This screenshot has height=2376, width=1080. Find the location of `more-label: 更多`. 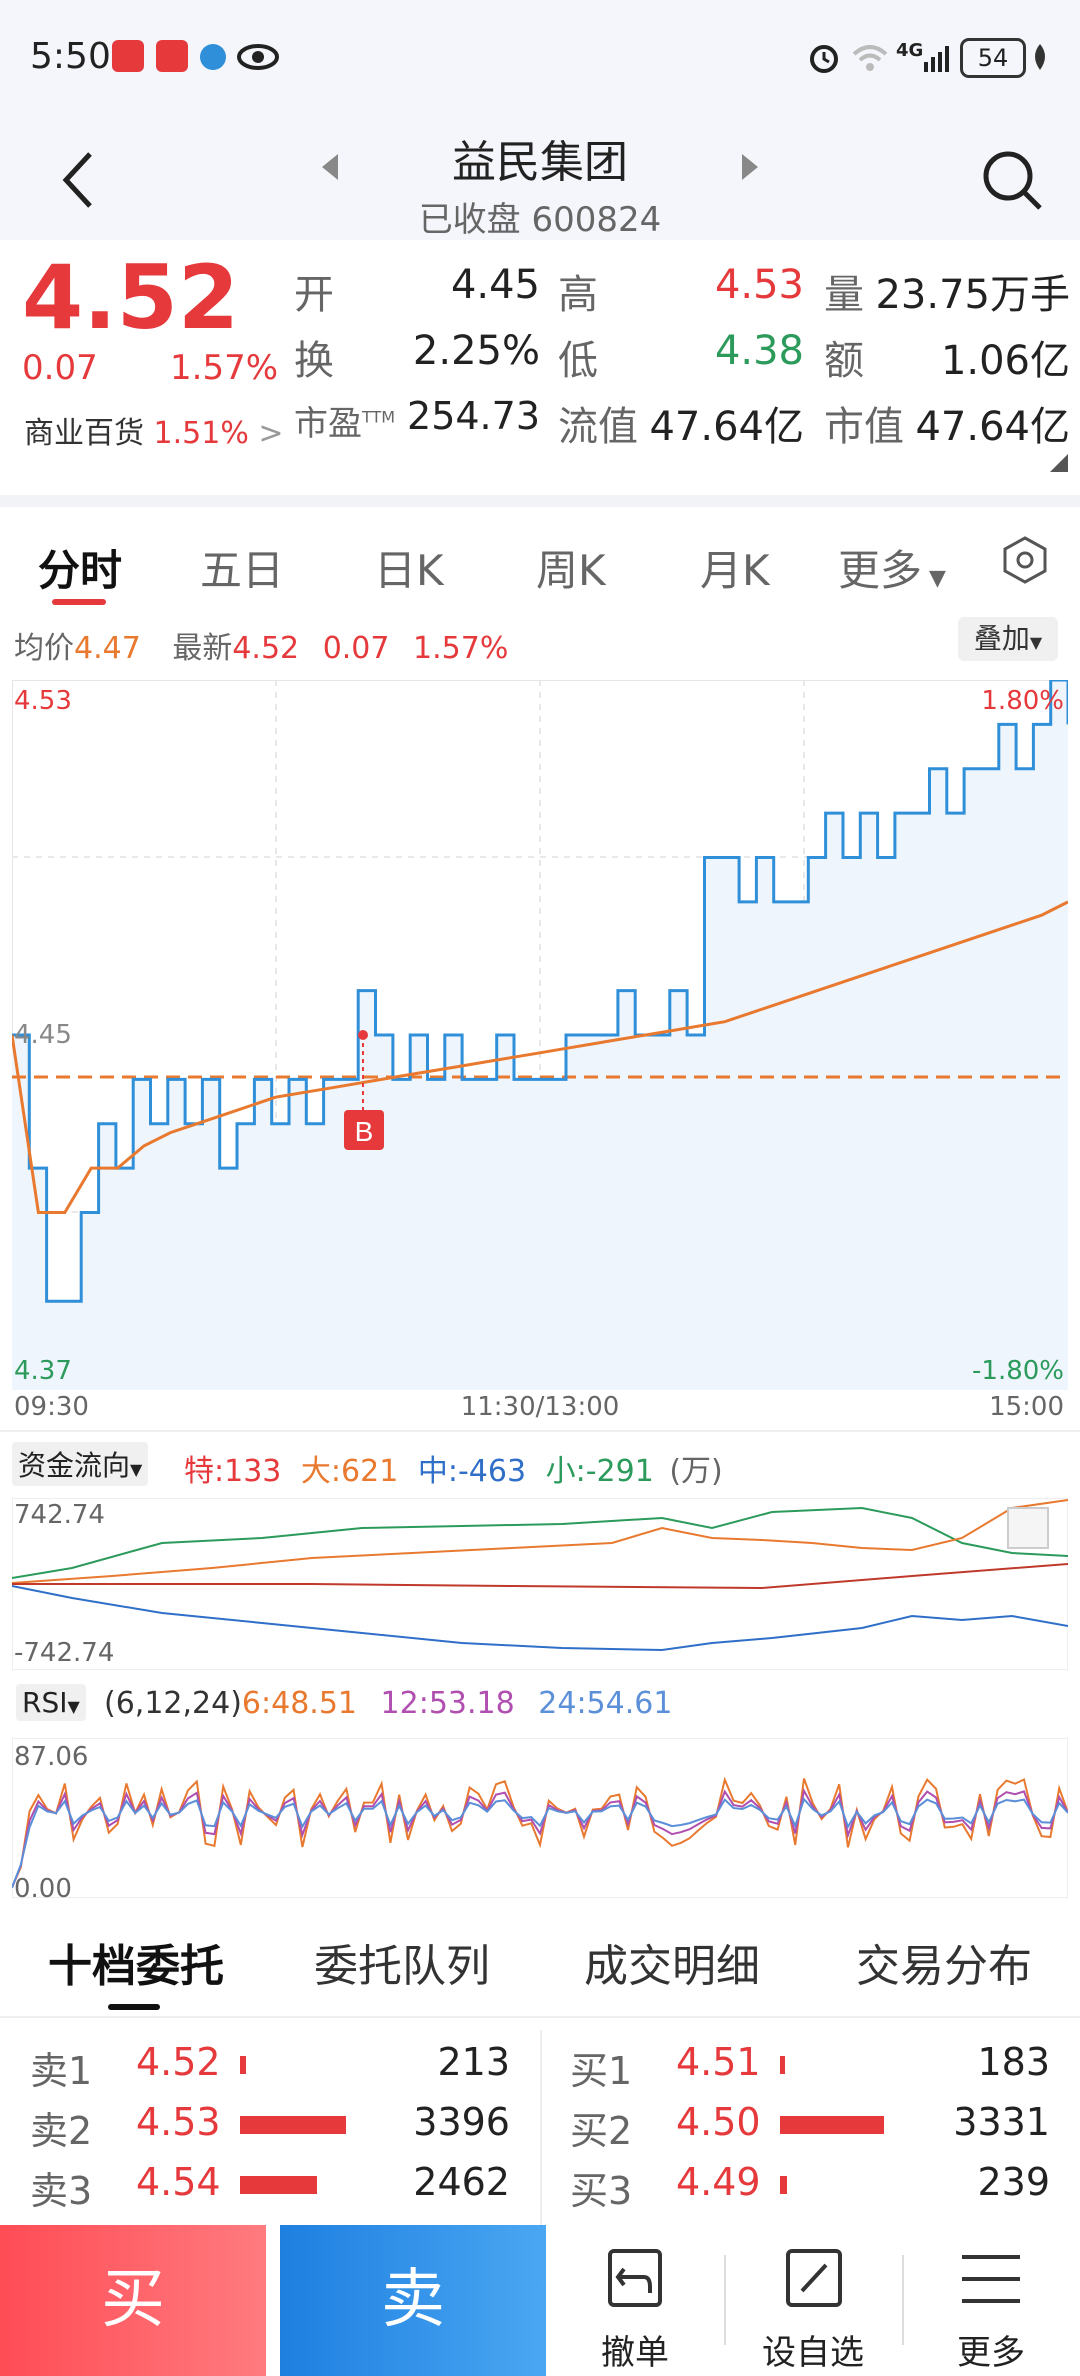

more-label: 更多 is located at coordinates (991, 2353).